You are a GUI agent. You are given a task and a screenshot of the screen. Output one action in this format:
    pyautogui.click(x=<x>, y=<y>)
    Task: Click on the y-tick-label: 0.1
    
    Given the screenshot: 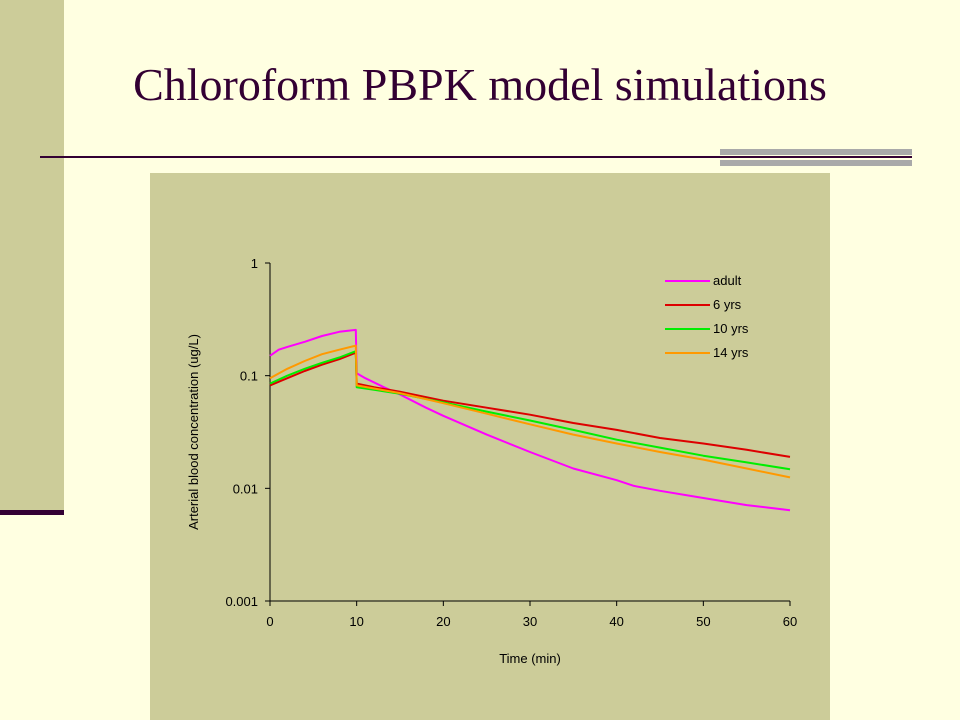 What is the action you would take?
    pyautogui.click(x=249, y=376)
    